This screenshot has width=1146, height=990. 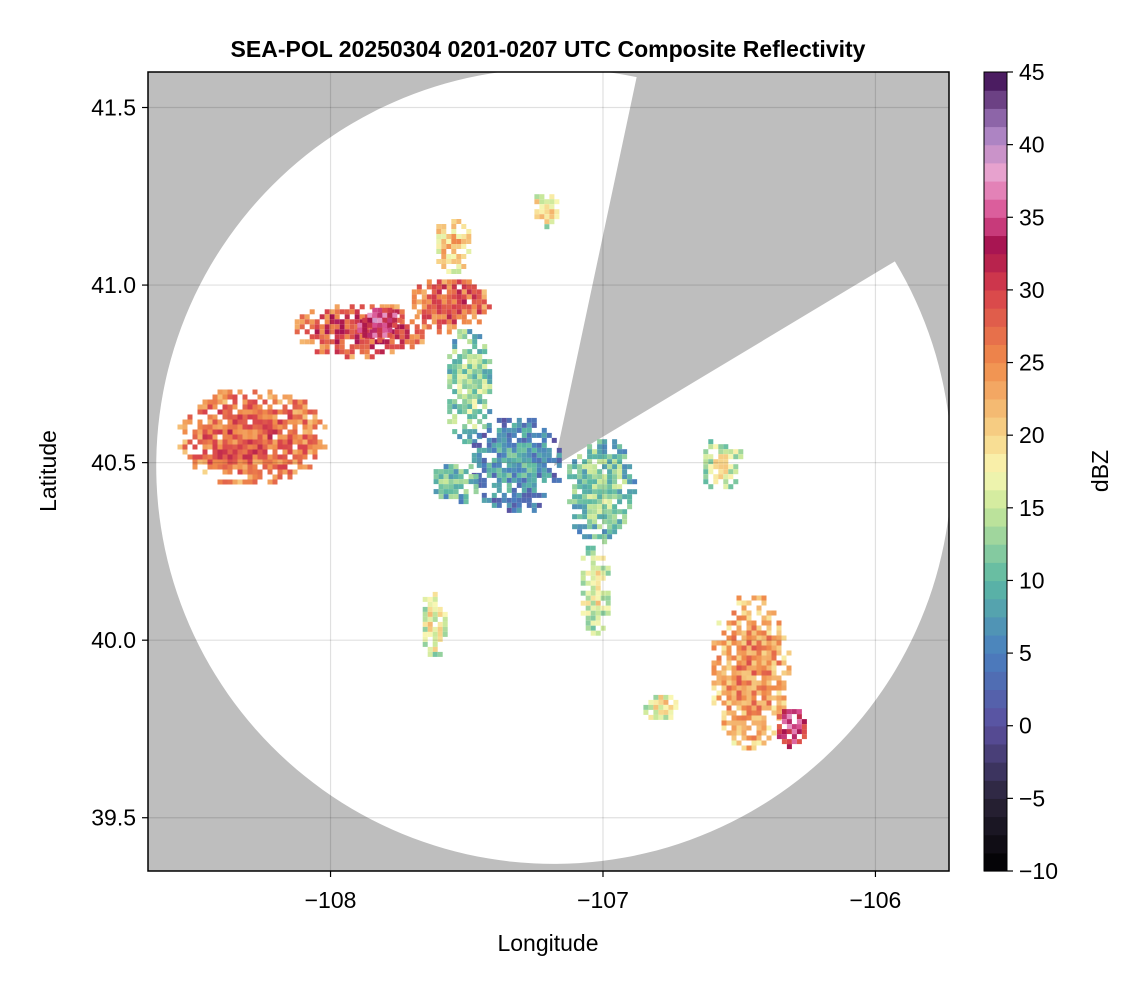 What do you see at coordinates (1032, 72) in the screenshot?
I see `colorbar-tick-label: 45` at bounding box center [1032, 72].